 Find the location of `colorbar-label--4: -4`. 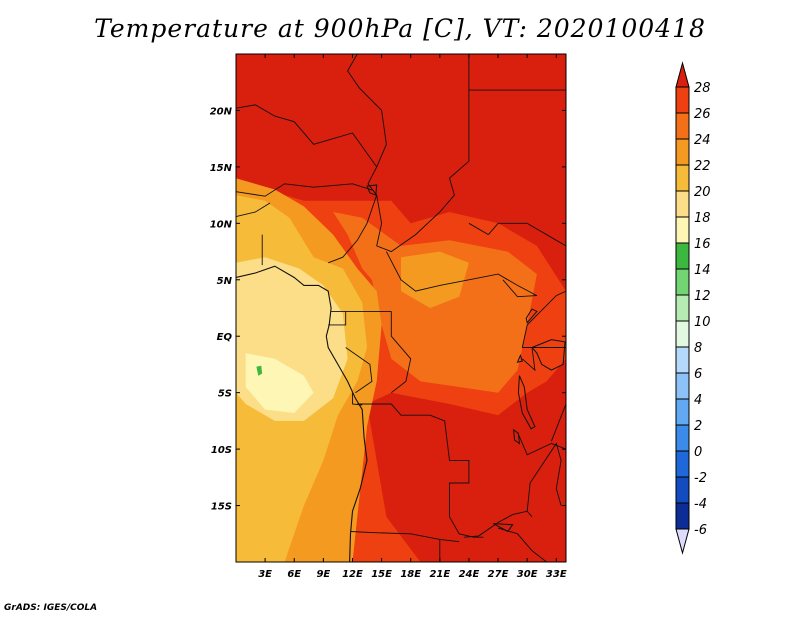

colorbar-label--4: -4 is located at coordinates (700, 504).